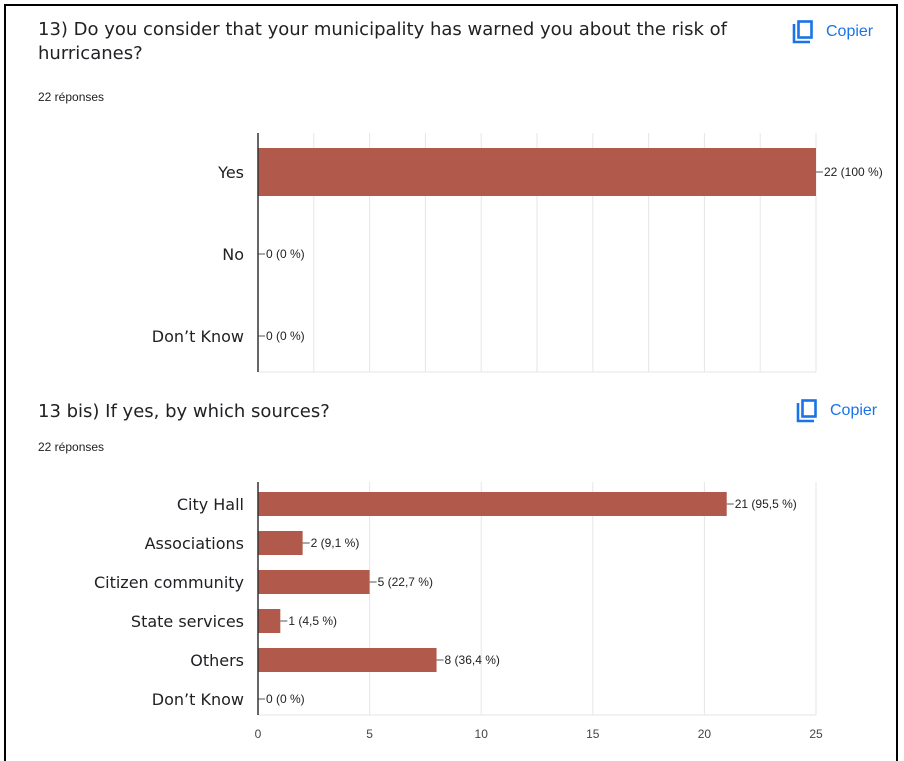 This screenshot has height=761, width=904. What do you see at coordinates (593, 734) in the screenshot?
I see `x-tick-label: 15` at bounding box center [593, 734].